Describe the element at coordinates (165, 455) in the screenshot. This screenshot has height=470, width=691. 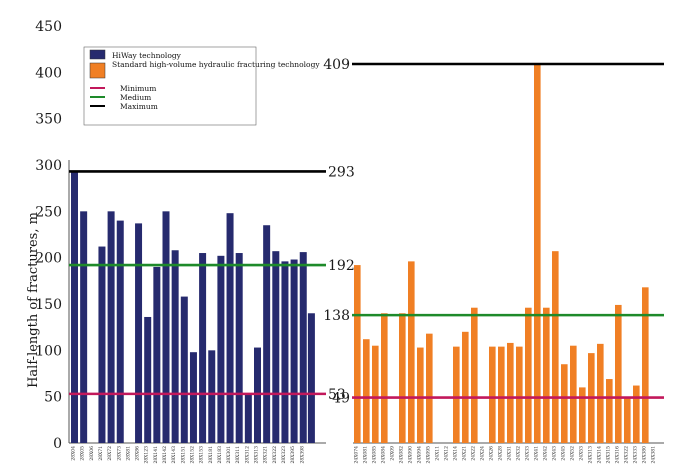
I see `x-tick-label: 28Х142` at that location.